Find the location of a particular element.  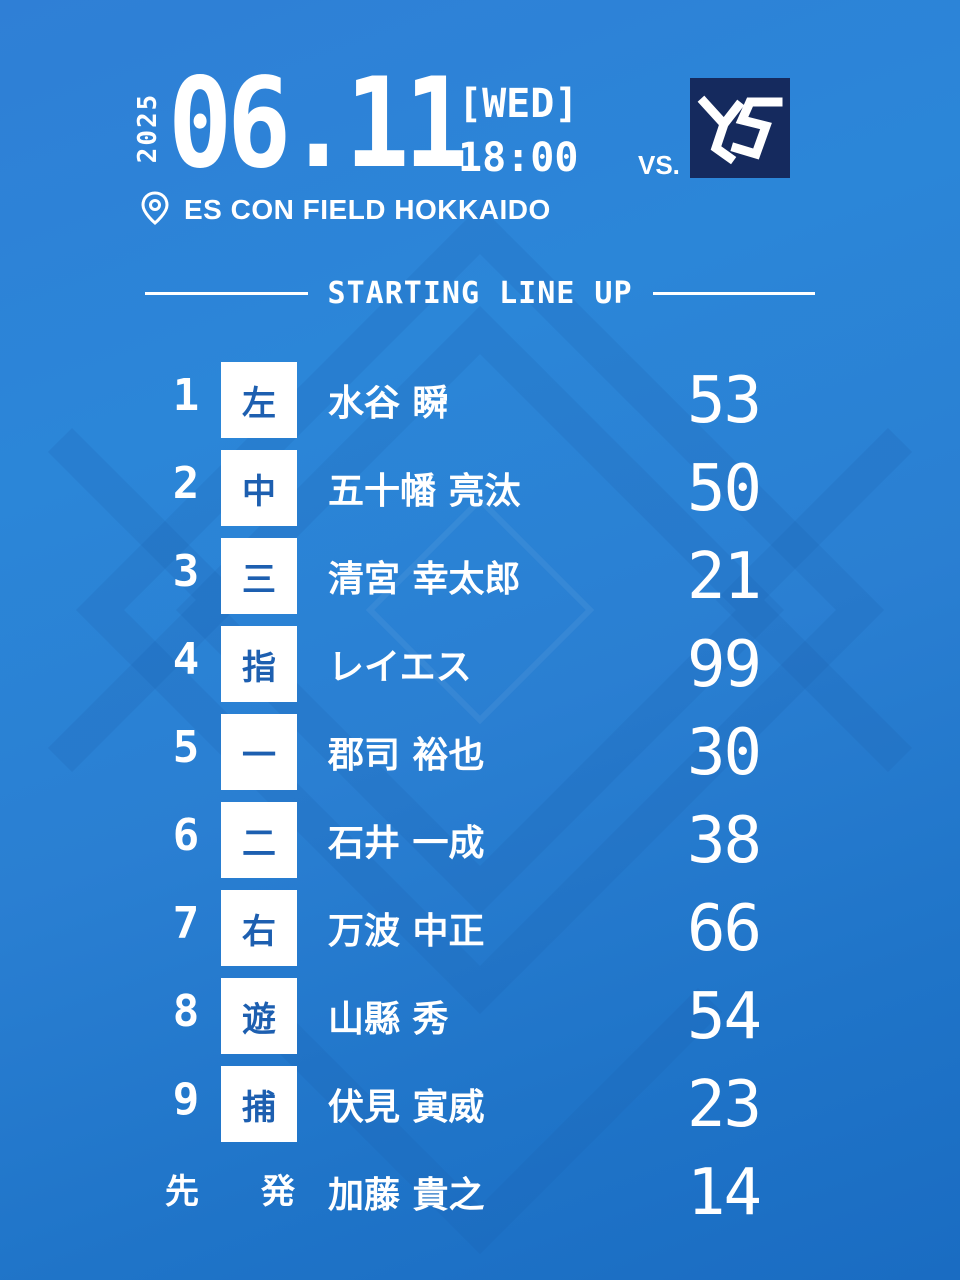

lineup-row: 5 一 郡司 裕也 30 is located at coordinates (480, 752).